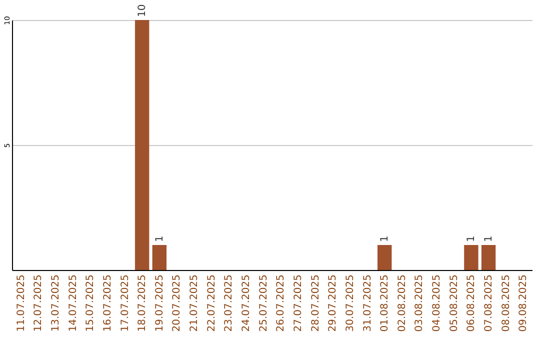 Image resolution: width=540 pixels, height=340 pixels. Describe the element at coordinates (212, 303) in the screenshot. I see `x-tick-label: 22.07.2025` at that location.